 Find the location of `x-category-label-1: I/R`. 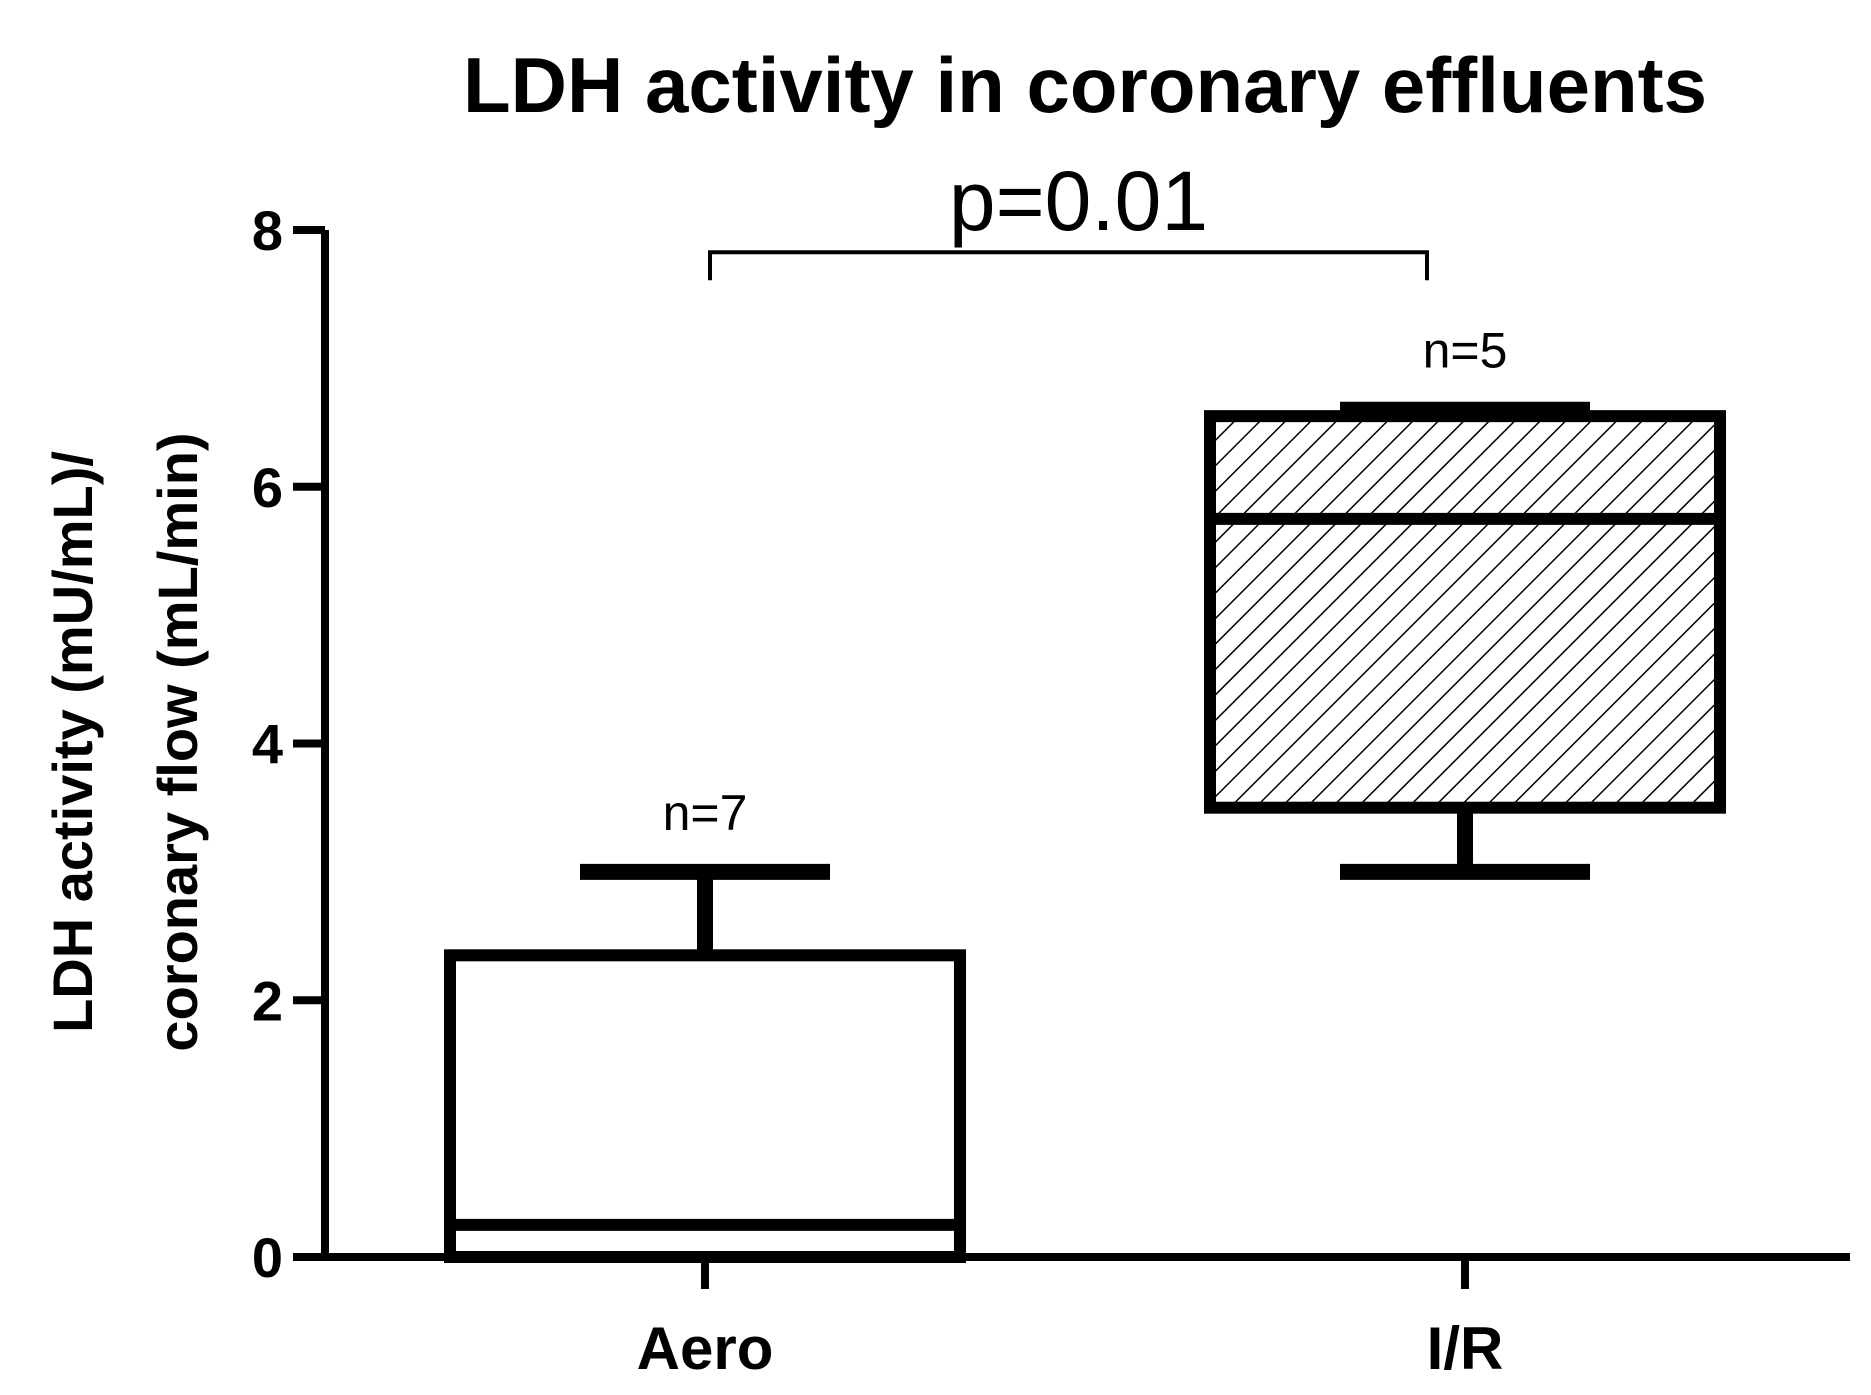

x-category-label-1: I/R is located at coordinates (1465, 1348).